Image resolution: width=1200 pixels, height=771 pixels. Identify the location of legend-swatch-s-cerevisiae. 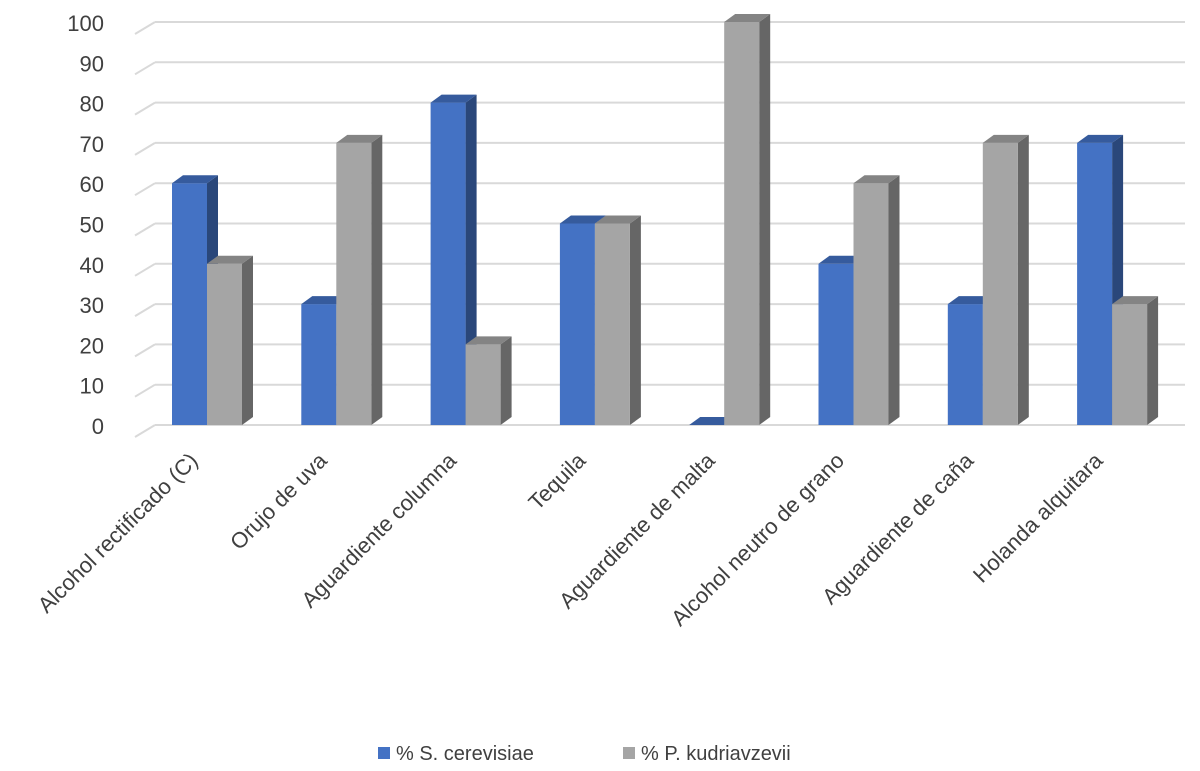
(384, 753).